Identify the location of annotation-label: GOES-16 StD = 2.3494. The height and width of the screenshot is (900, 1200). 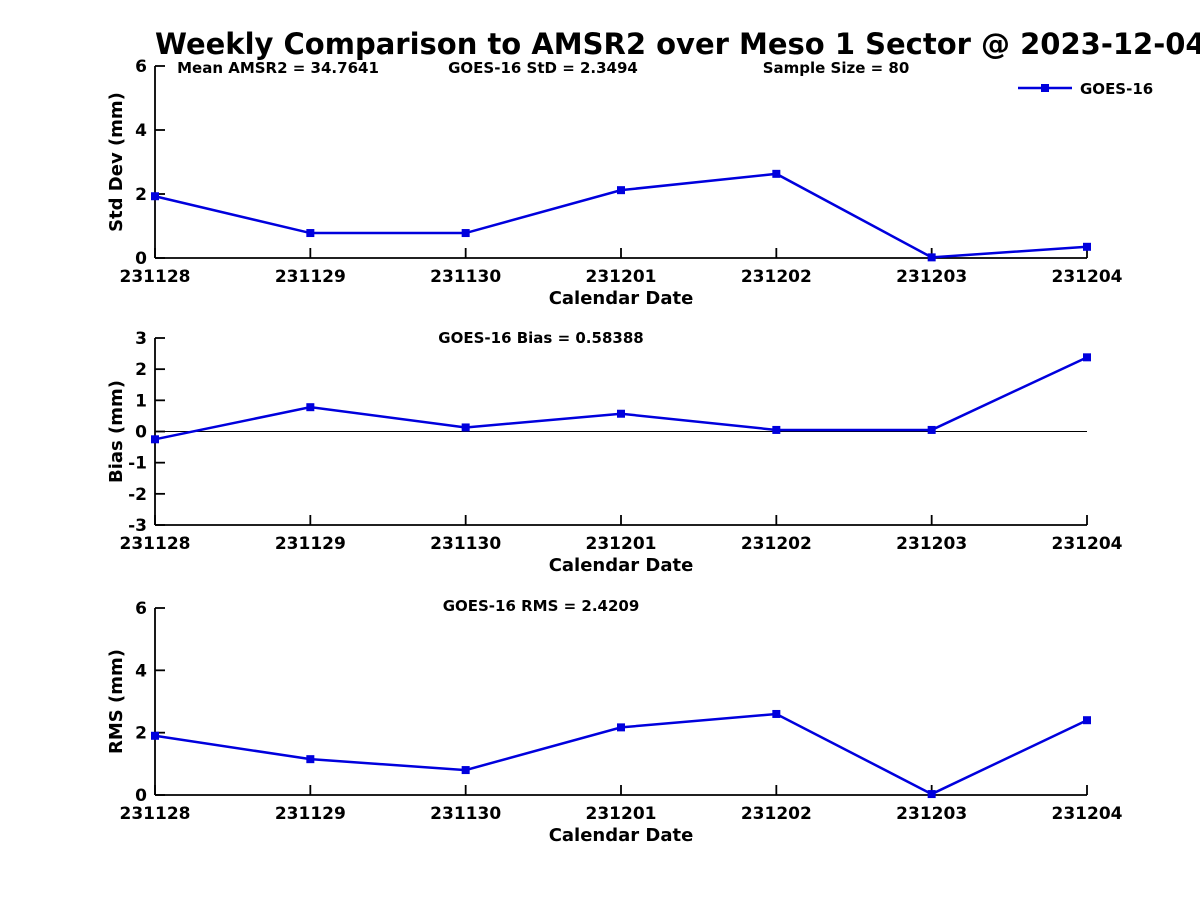
(543, 68).